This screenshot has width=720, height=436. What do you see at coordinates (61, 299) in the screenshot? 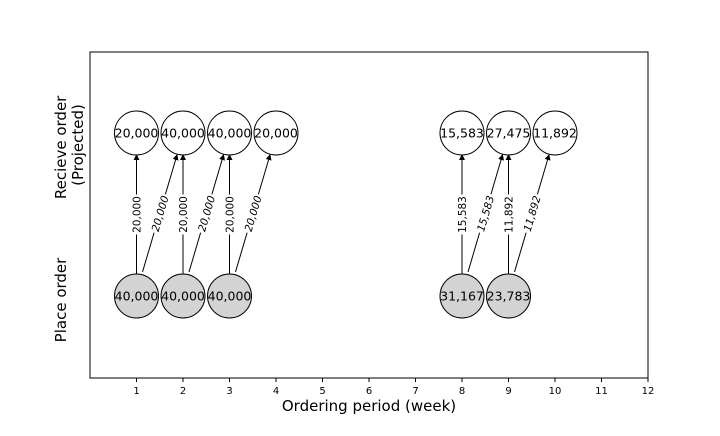
I see `y-label-place: Place order` at bounding box center [61, 299].